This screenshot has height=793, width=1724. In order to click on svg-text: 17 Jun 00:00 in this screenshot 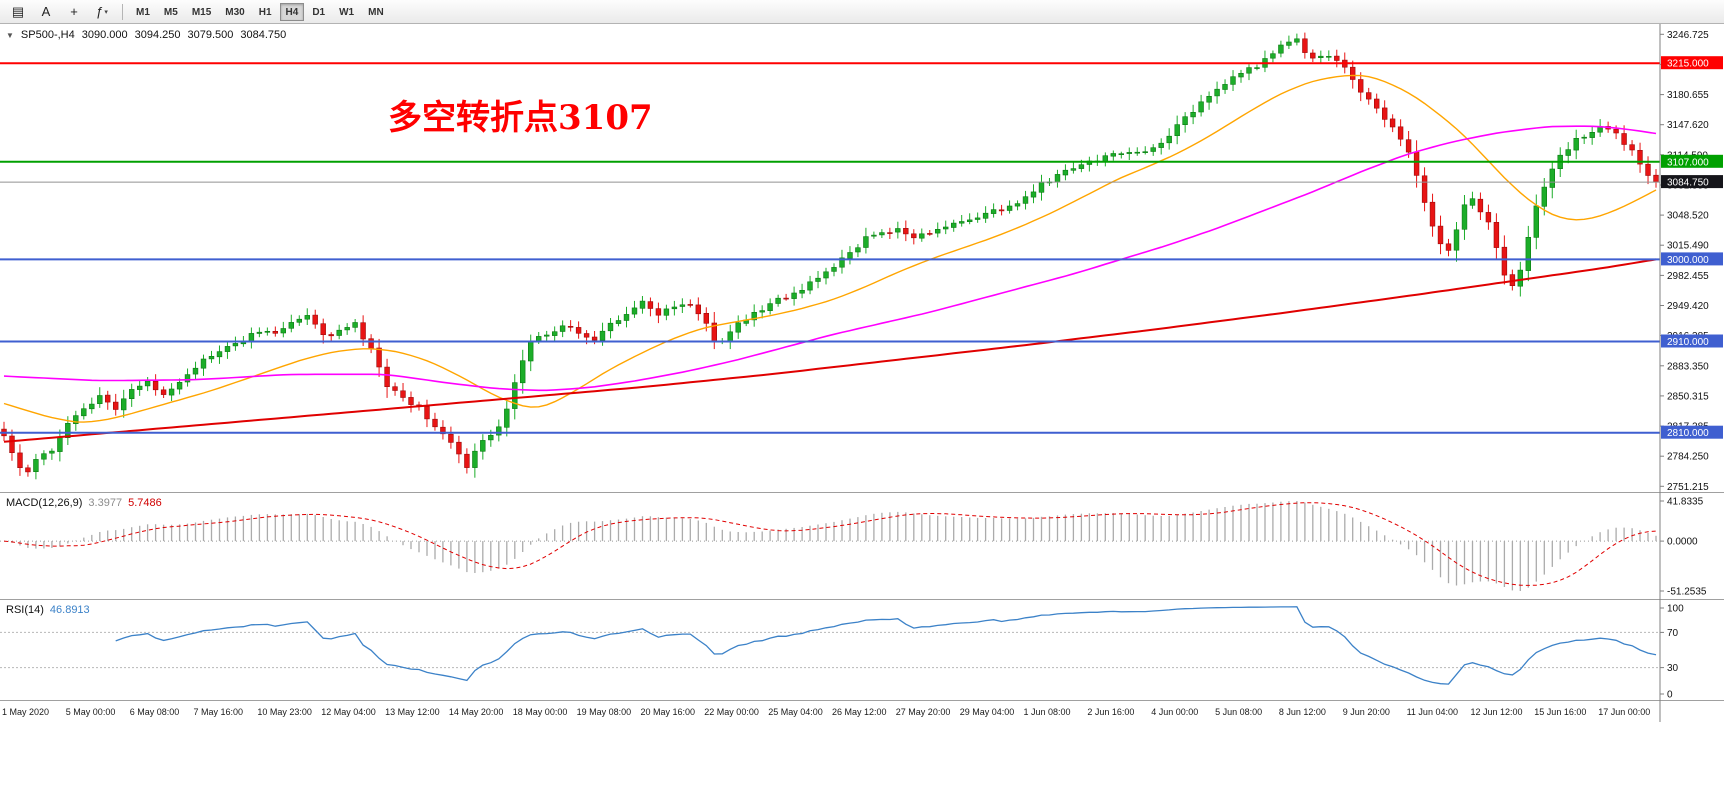, I will do `click(1624, 712)`.